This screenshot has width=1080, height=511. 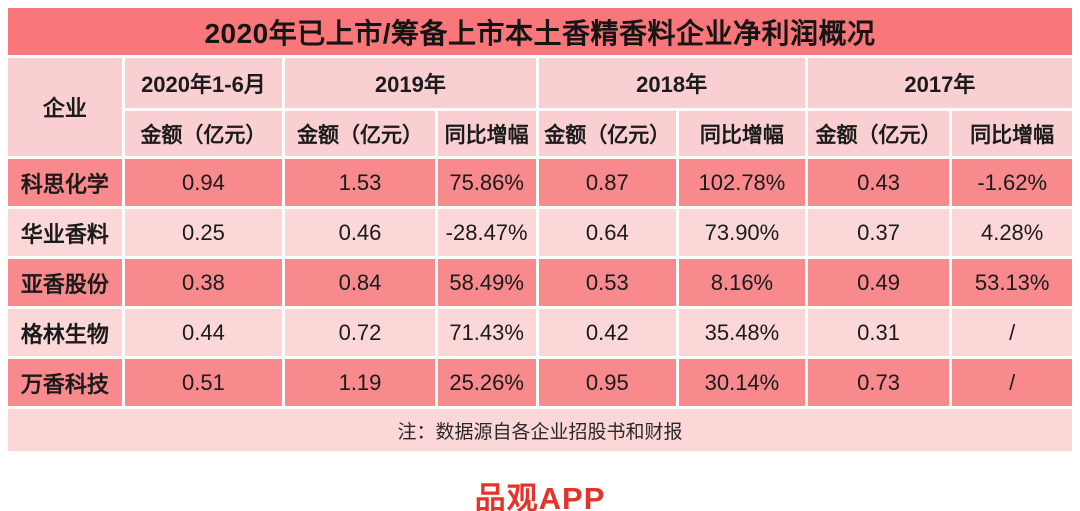 What do you see at coordinates (203, 182) in the screenshot?
I see `value-cell: 0.94` at bounding box center [203, 182].